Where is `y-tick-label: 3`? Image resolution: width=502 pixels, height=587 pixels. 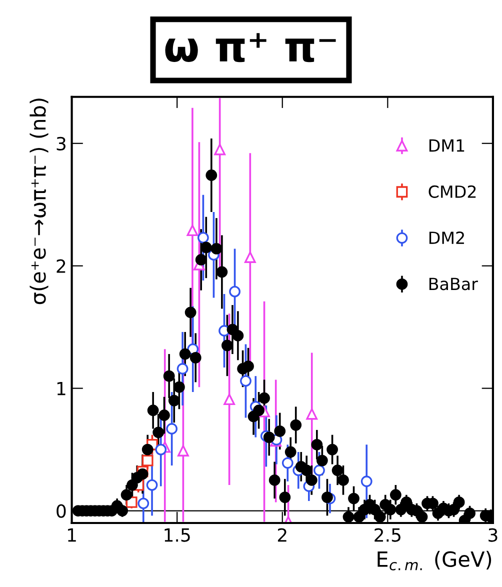
y-tick-label: 3 is located at coordinates (61, 143).